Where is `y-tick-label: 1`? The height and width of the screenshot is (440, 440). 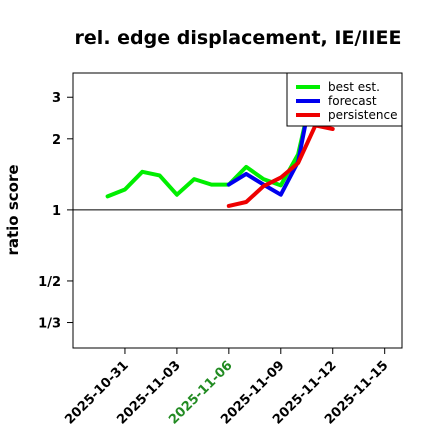
y-tick-label: 1 is located at coordinates (56, 211).